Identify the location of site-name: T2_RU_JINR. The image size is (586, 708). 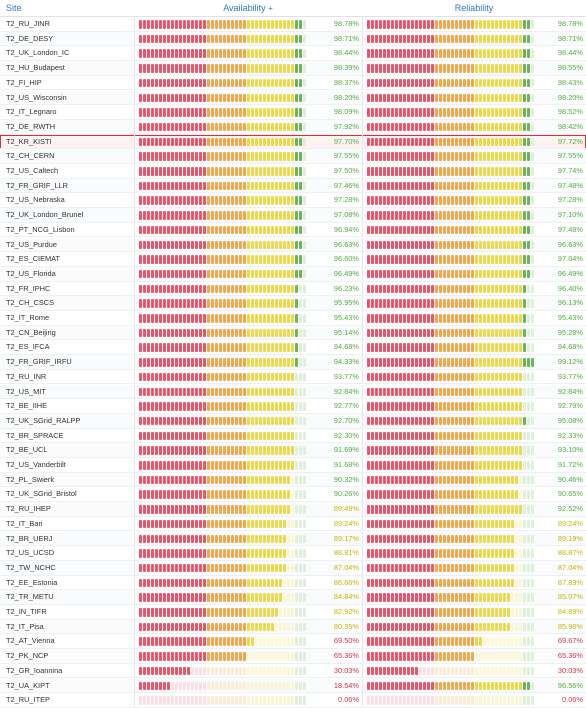
(28, 23).